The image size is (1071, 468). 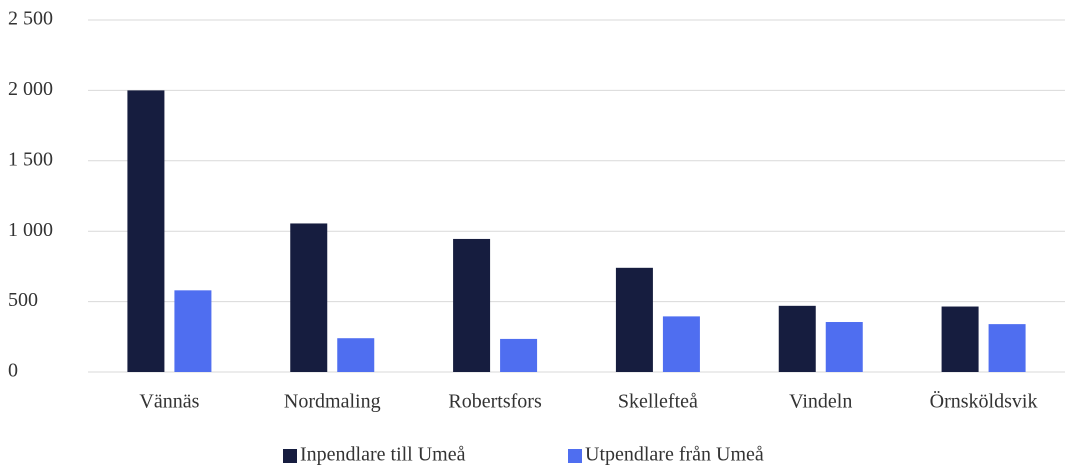 I want to click on x-tick-label: Örnsköldsvik, so click(x=984, y=401).